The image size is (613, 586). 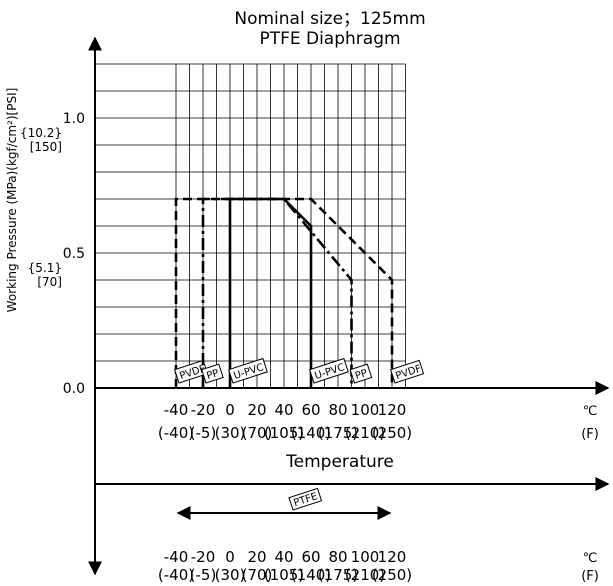 I want to click on series-line-u-pvc, so click(x=270, y=292).